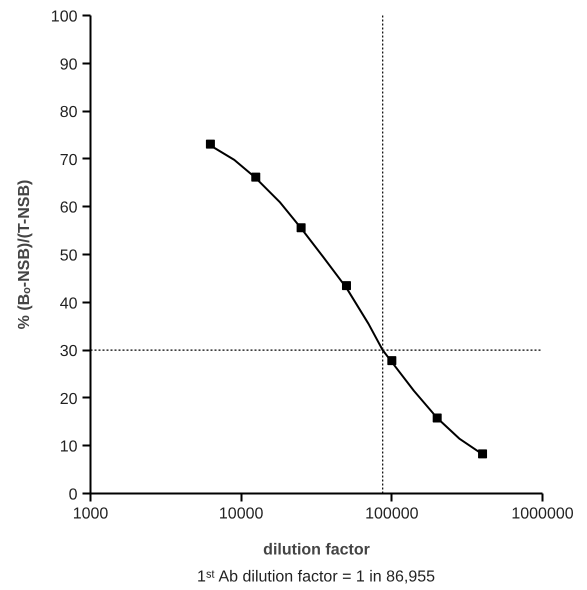  I want to click on text: 1ˢᵗ Ab dilution factor = 1 in 86,955, so click(316, 577).